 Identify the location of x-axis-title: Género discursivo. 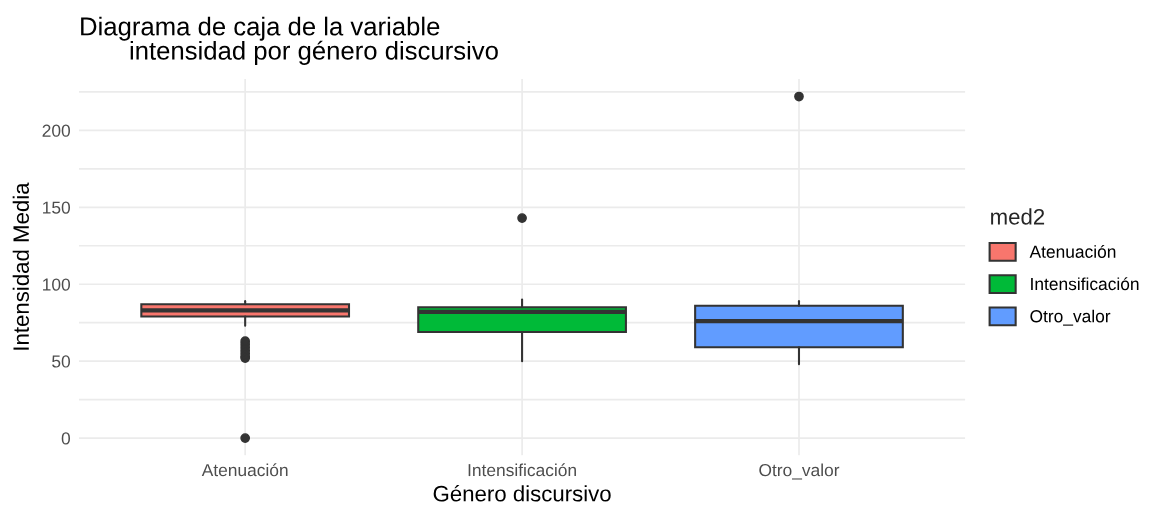
(522, 493).